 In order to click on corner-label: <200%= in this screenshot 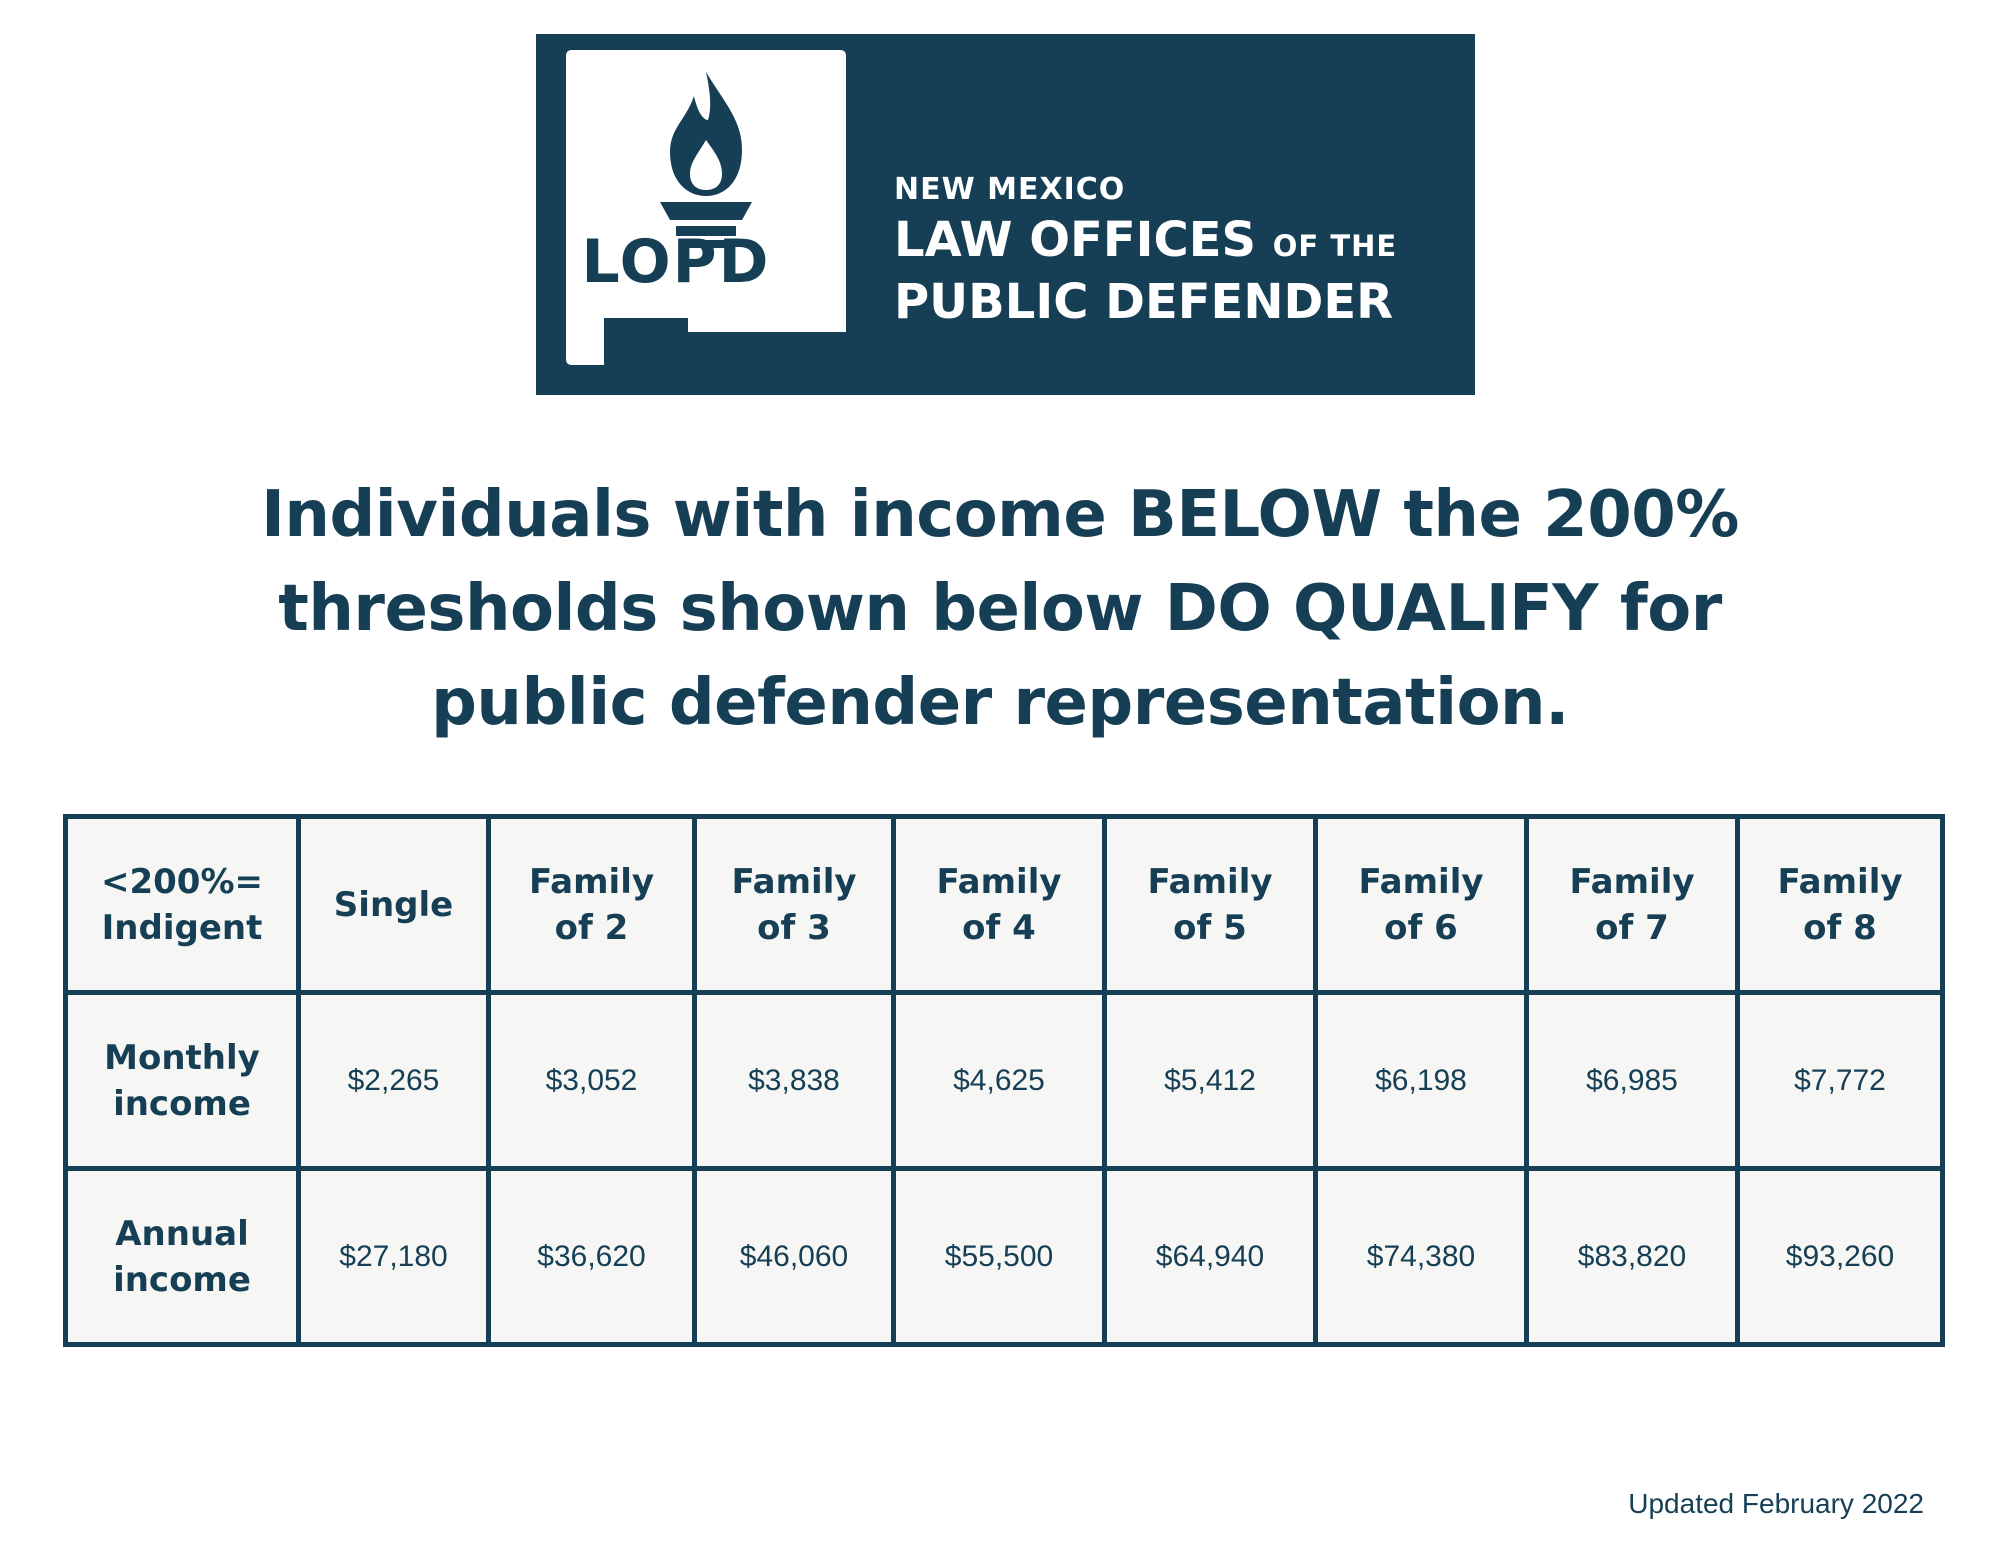, I will do `click(181, 881)`.